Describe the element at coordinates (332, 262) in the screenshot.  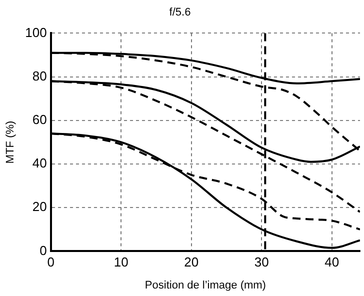
I see `x-tick-label: 40` at that location.